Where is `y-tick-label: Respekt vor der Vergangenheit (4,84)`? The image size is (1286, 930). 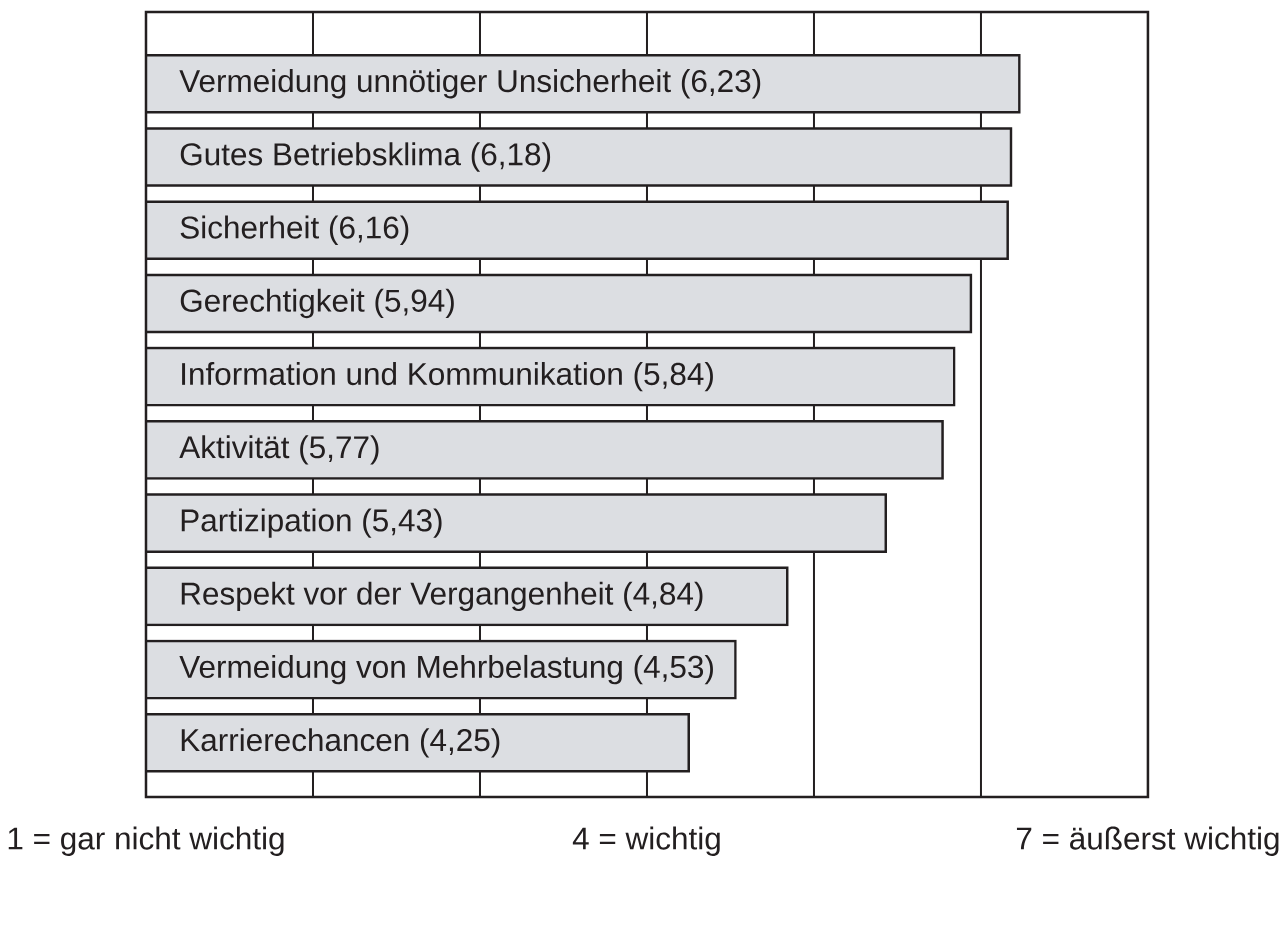 y-tick-label: Respekt vor der Vergangenheit (4,84) is located at coordinates (442, 596).